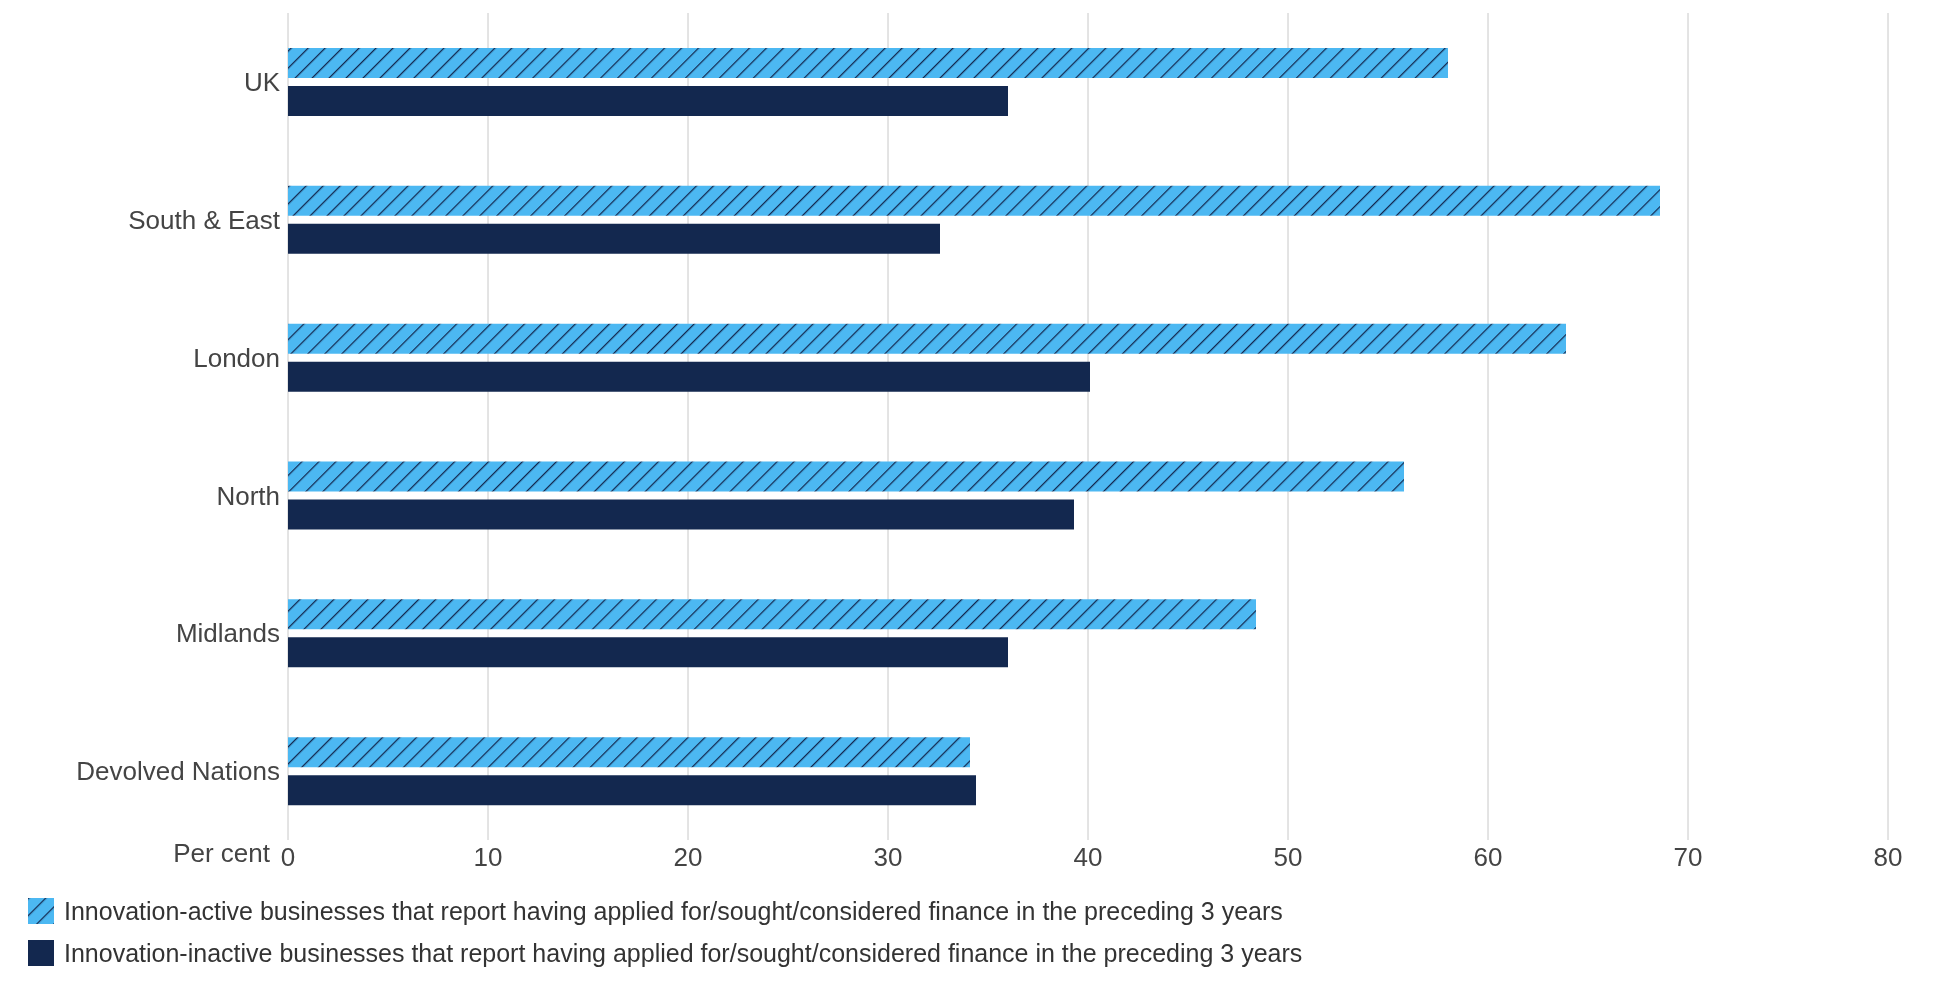  I want to click on x-tick-label: 50, so click(1288, 857).